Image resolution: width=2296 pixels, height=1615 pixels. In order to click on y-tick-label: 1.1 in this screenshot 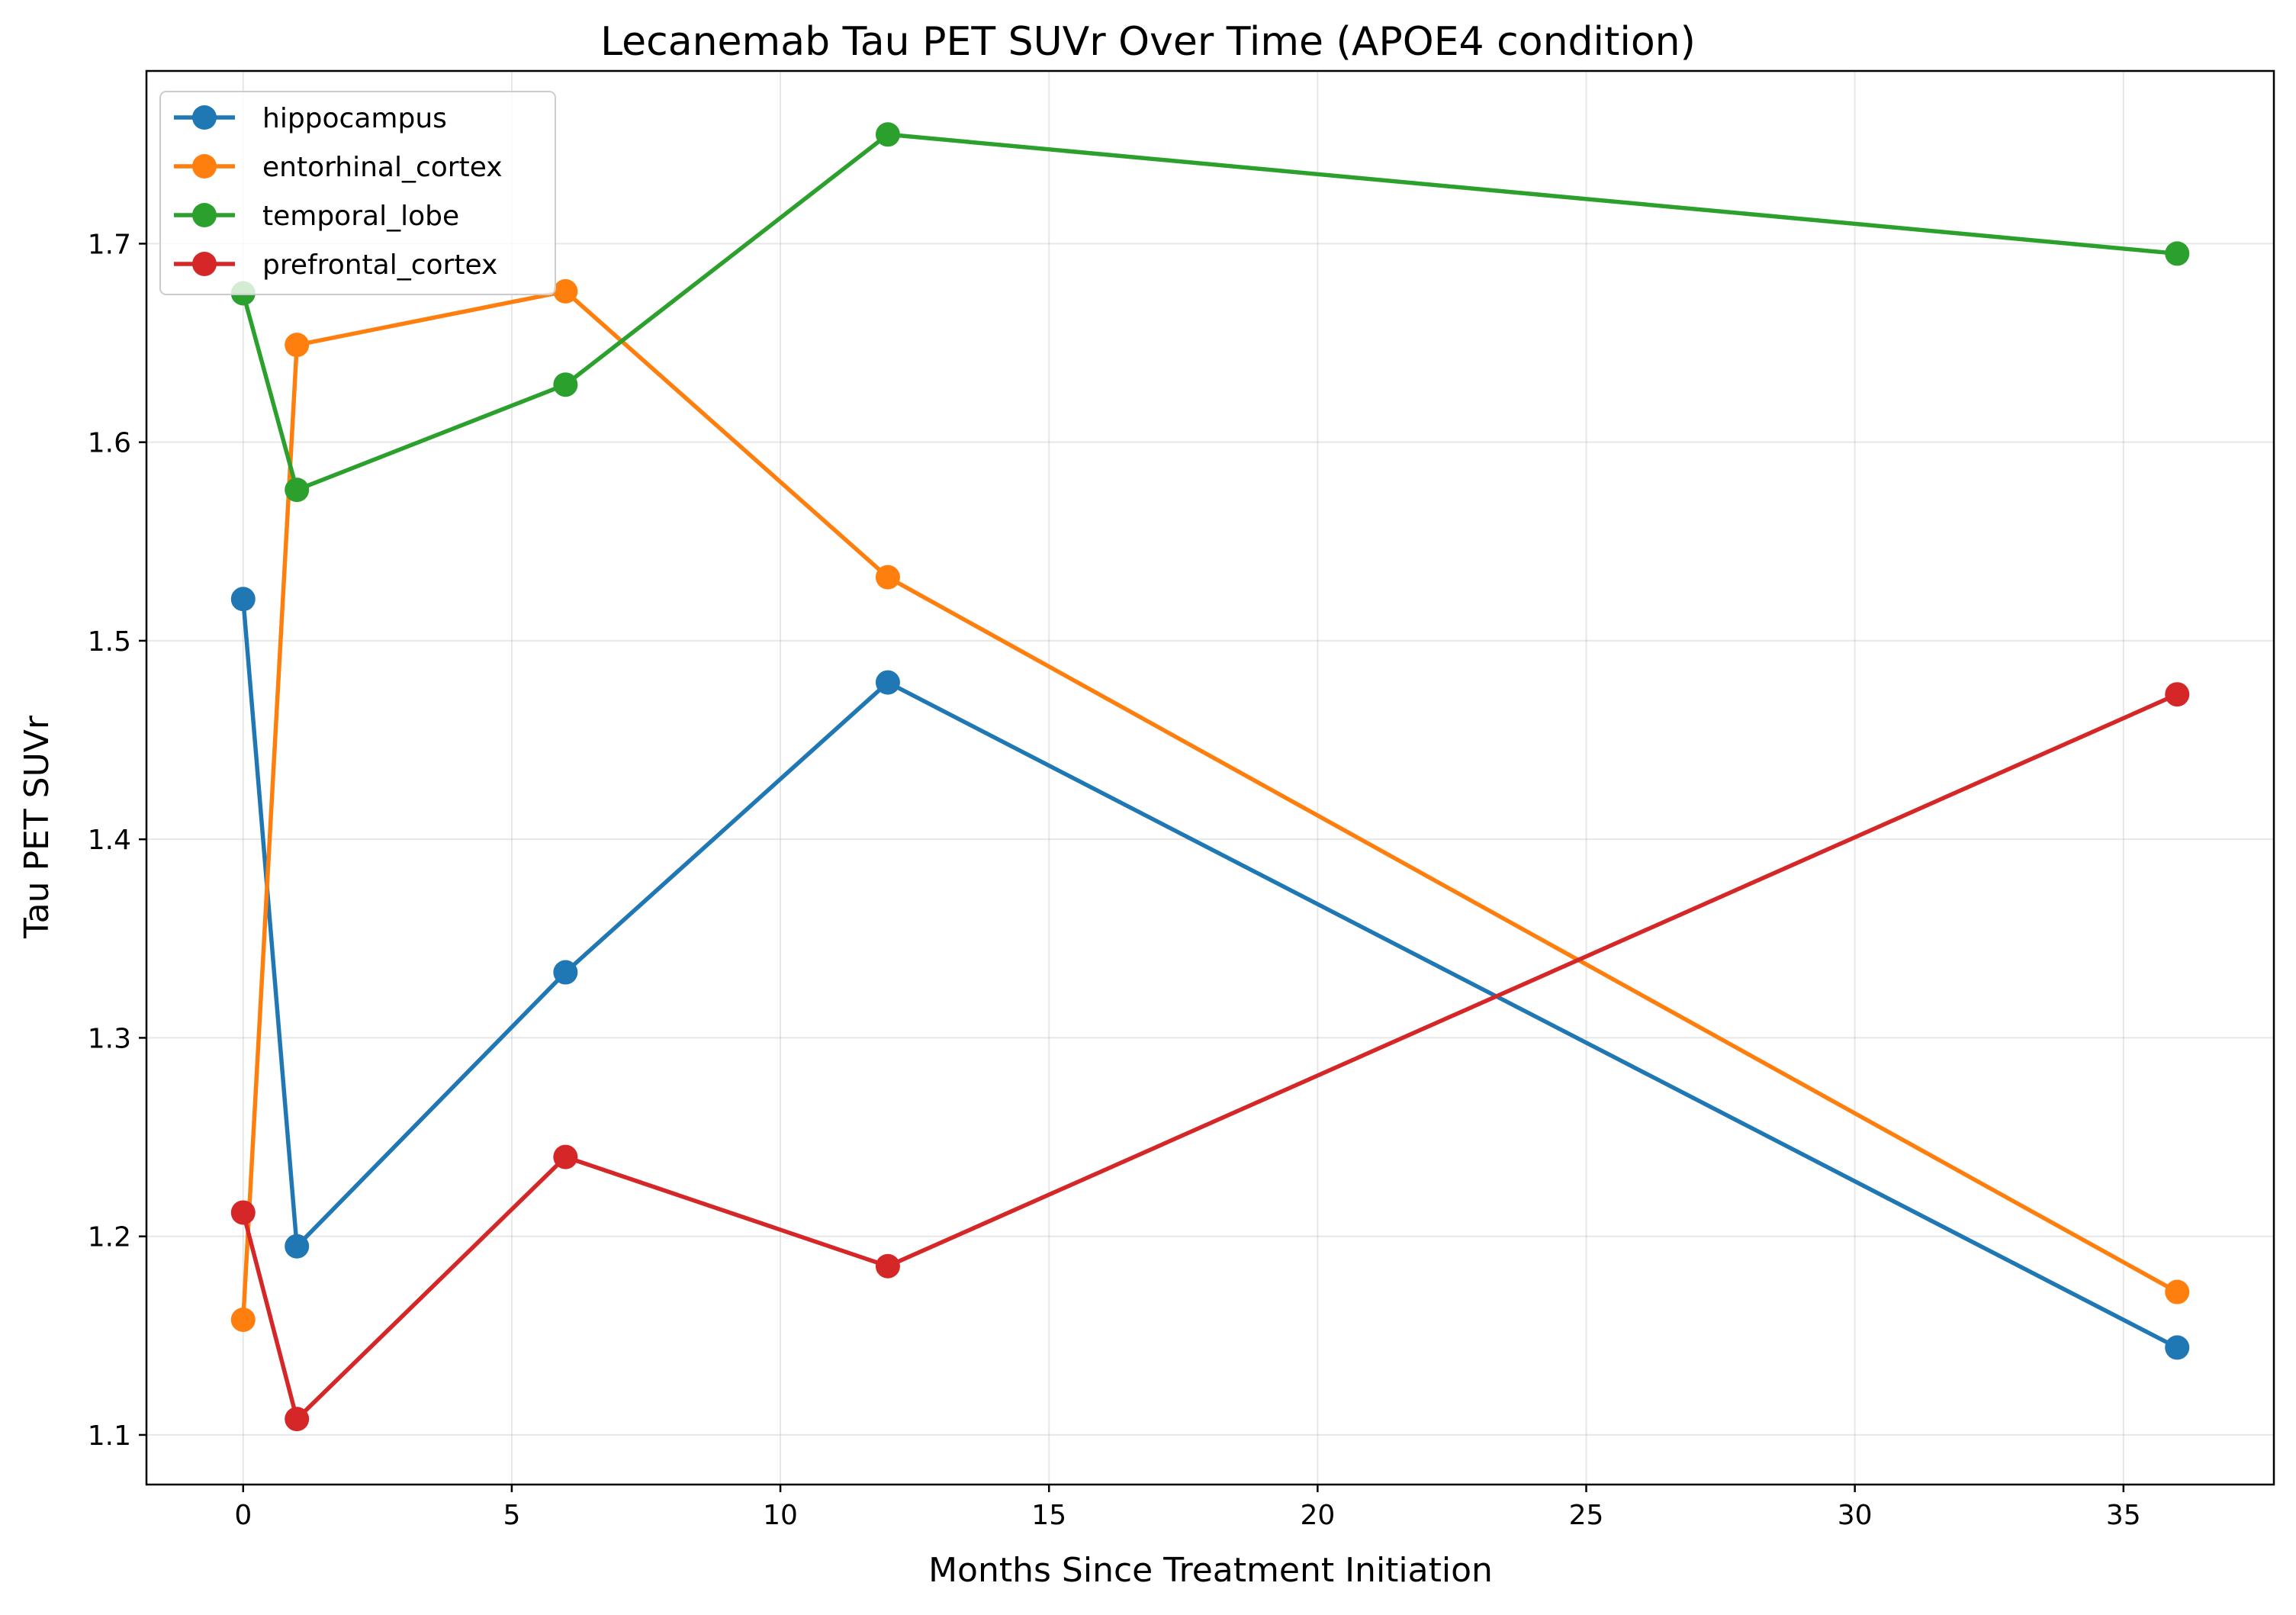, I will do `click(110, 1436)`.